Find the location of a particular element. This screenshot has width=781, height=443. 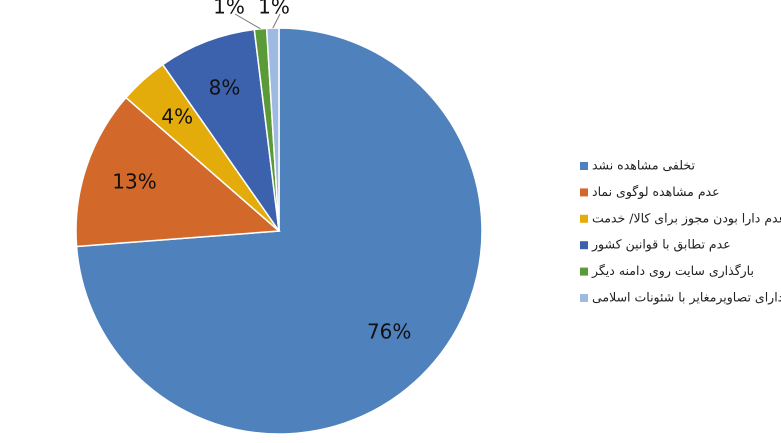

data-label: 4% is located at coordinates (177, 116).